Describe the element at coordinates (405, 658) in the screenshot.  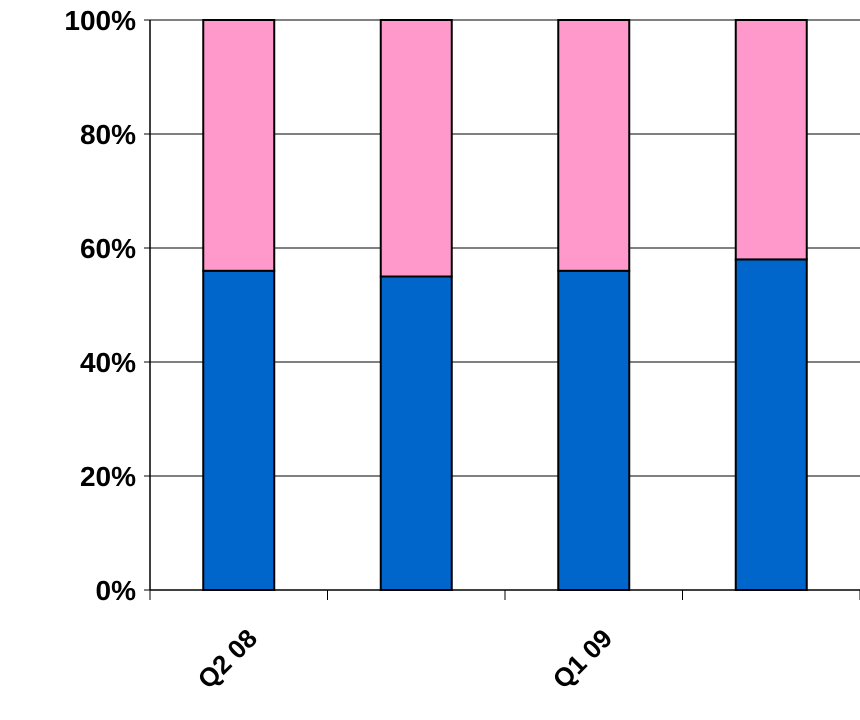
I see `x-tick-labels: Q2 08 Q1 09` at that location.